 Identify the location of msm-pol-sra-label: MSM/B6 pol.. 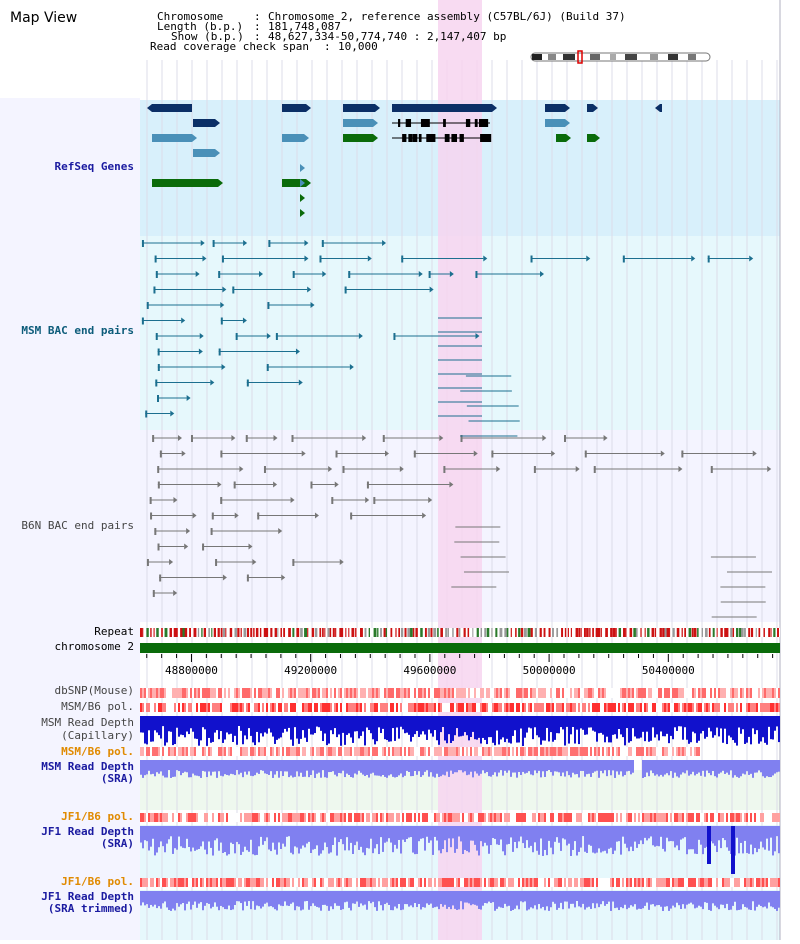
(97, 751).